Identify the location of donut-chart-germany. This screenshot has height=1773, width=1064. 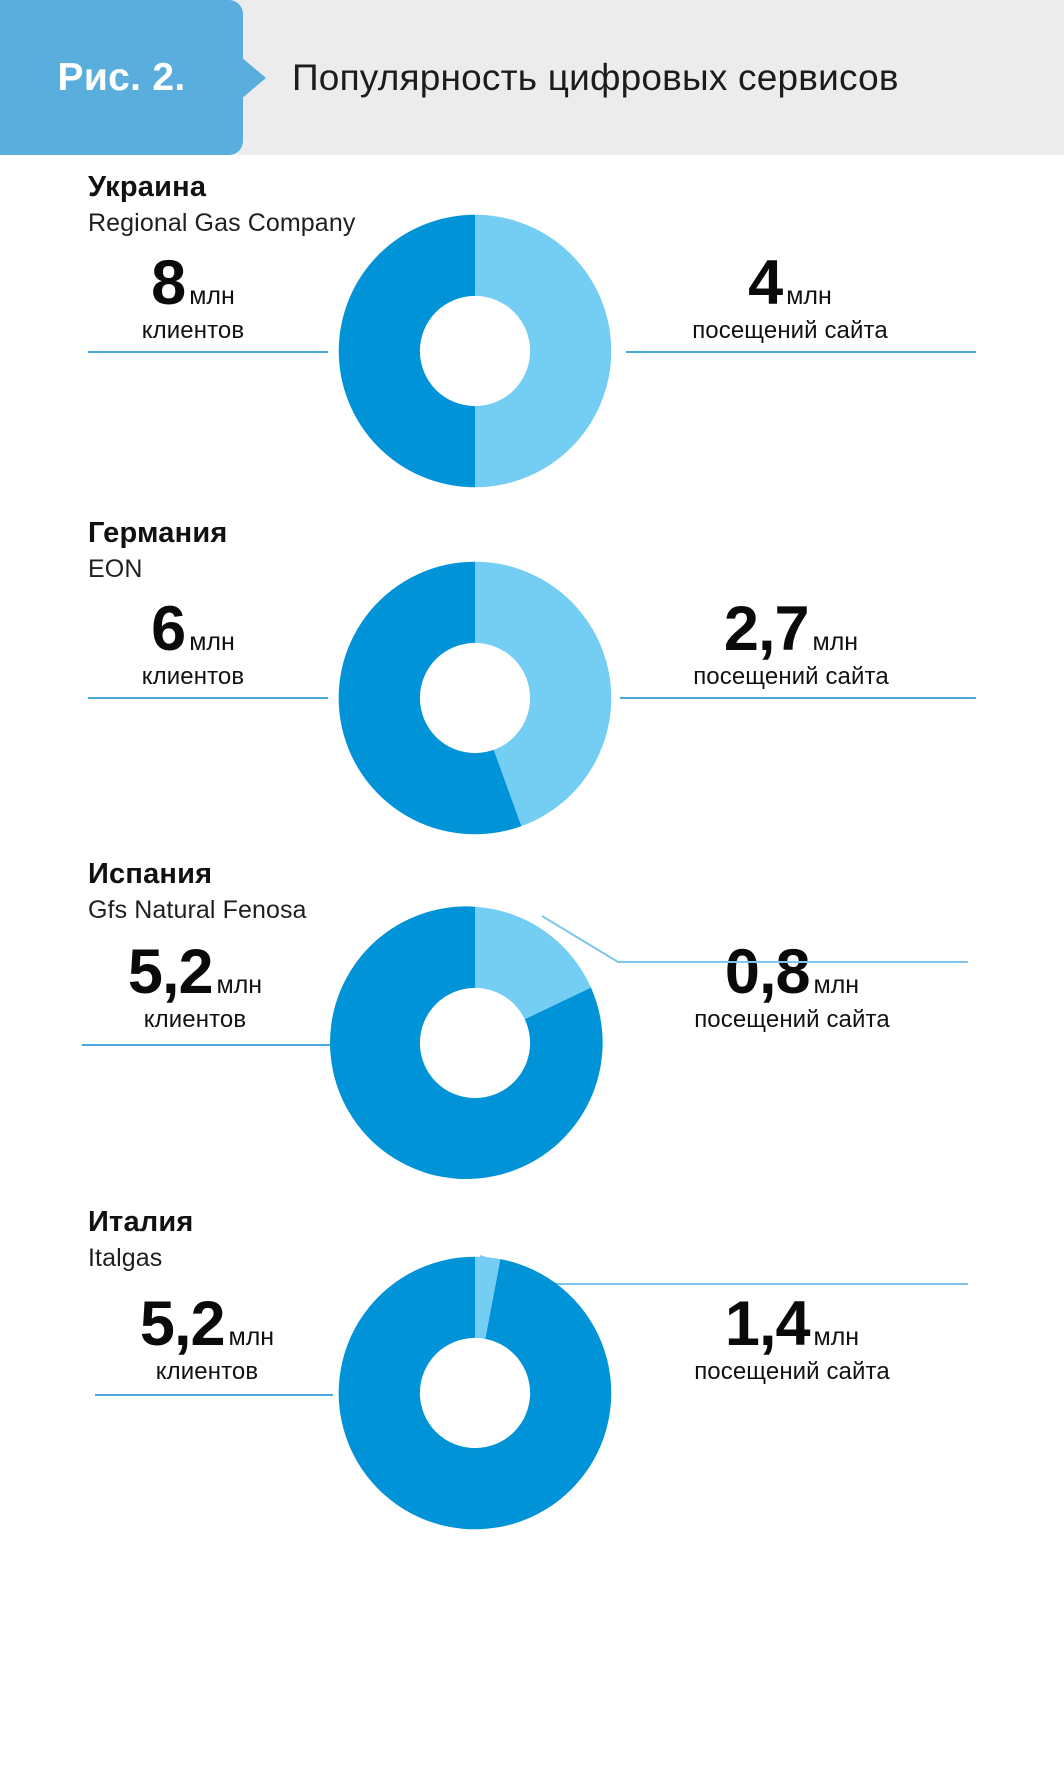
(475, 698).